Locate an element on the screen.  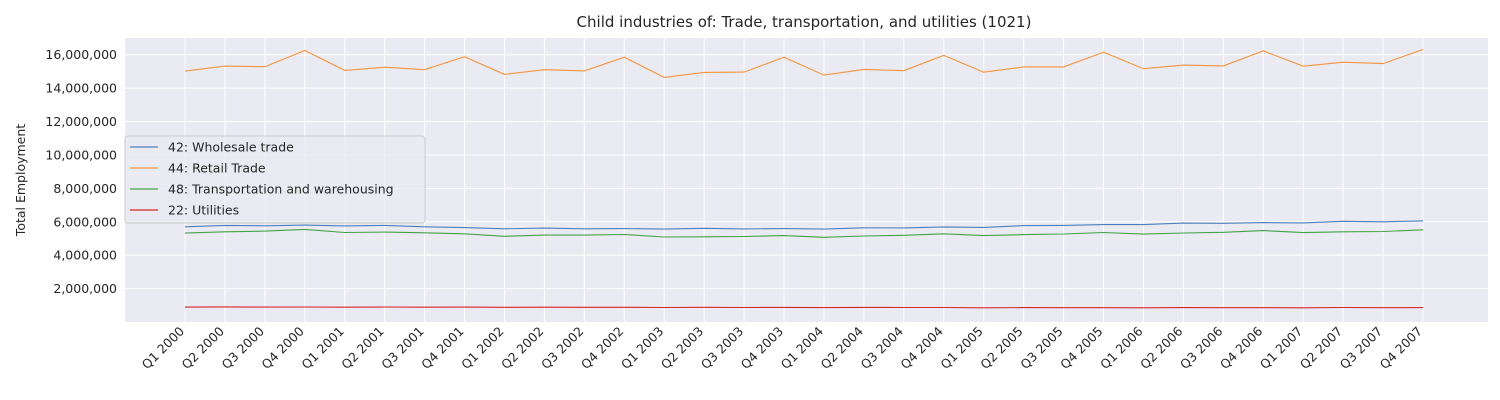
y-tick-label: 12,000,000 is located at coordinates (81, 121).